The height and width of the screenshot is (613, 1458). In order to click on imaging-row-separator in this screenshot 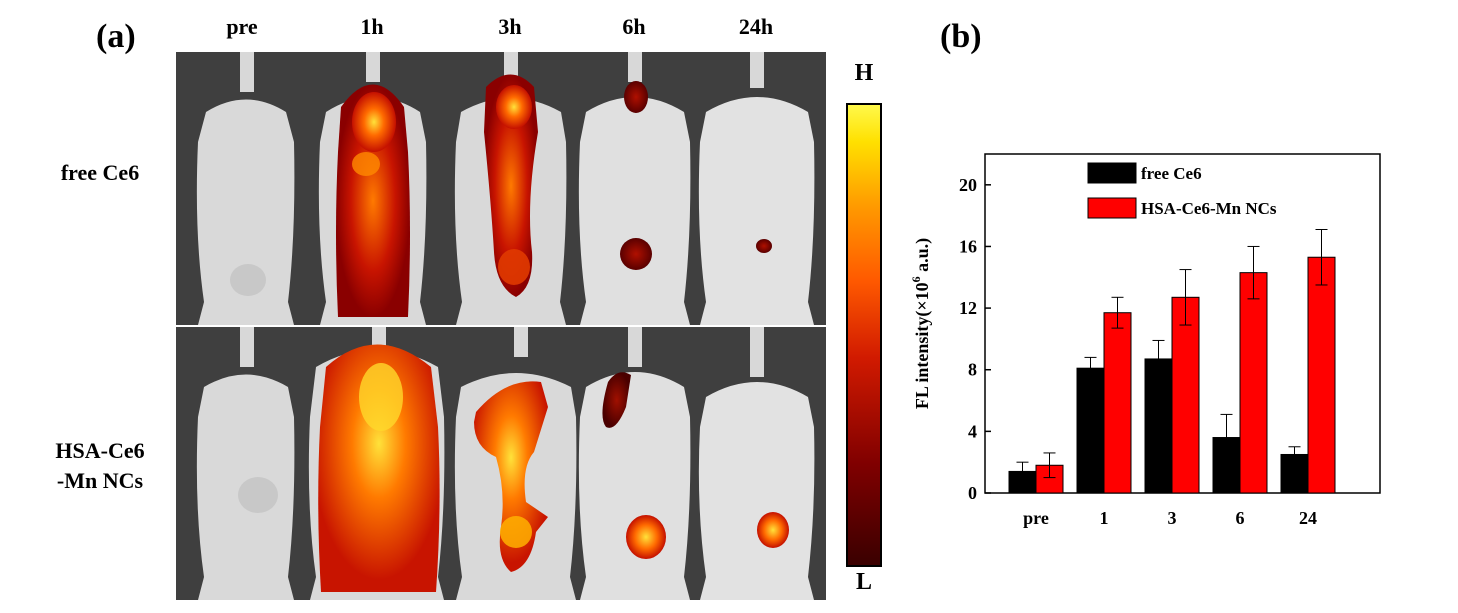, I will do `click(501, 326)`.